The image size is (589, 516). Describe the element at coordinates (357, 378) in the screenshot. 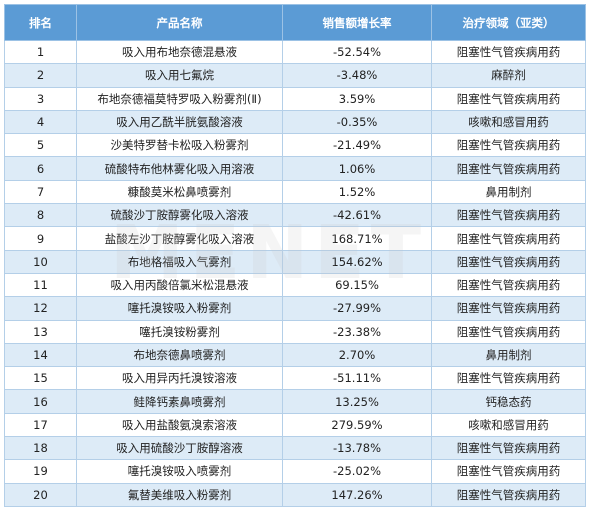

I see `cell-sales-growth: -51.11%` at that location.